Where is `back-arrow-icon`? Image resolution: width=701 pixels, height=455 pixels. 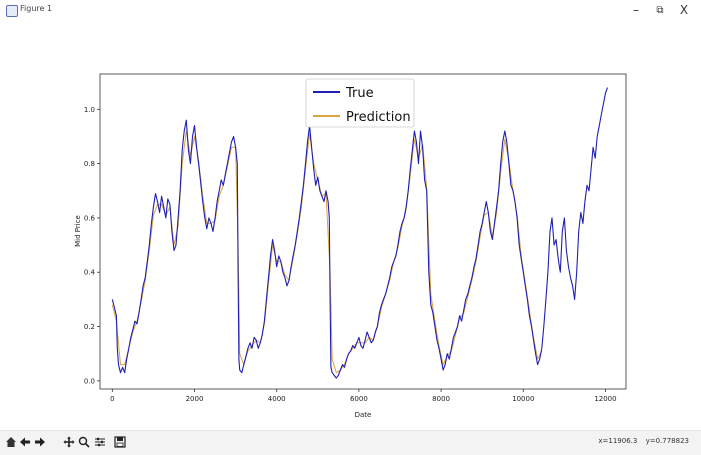
back-arrow-icon is located at coordinates (25, 442).